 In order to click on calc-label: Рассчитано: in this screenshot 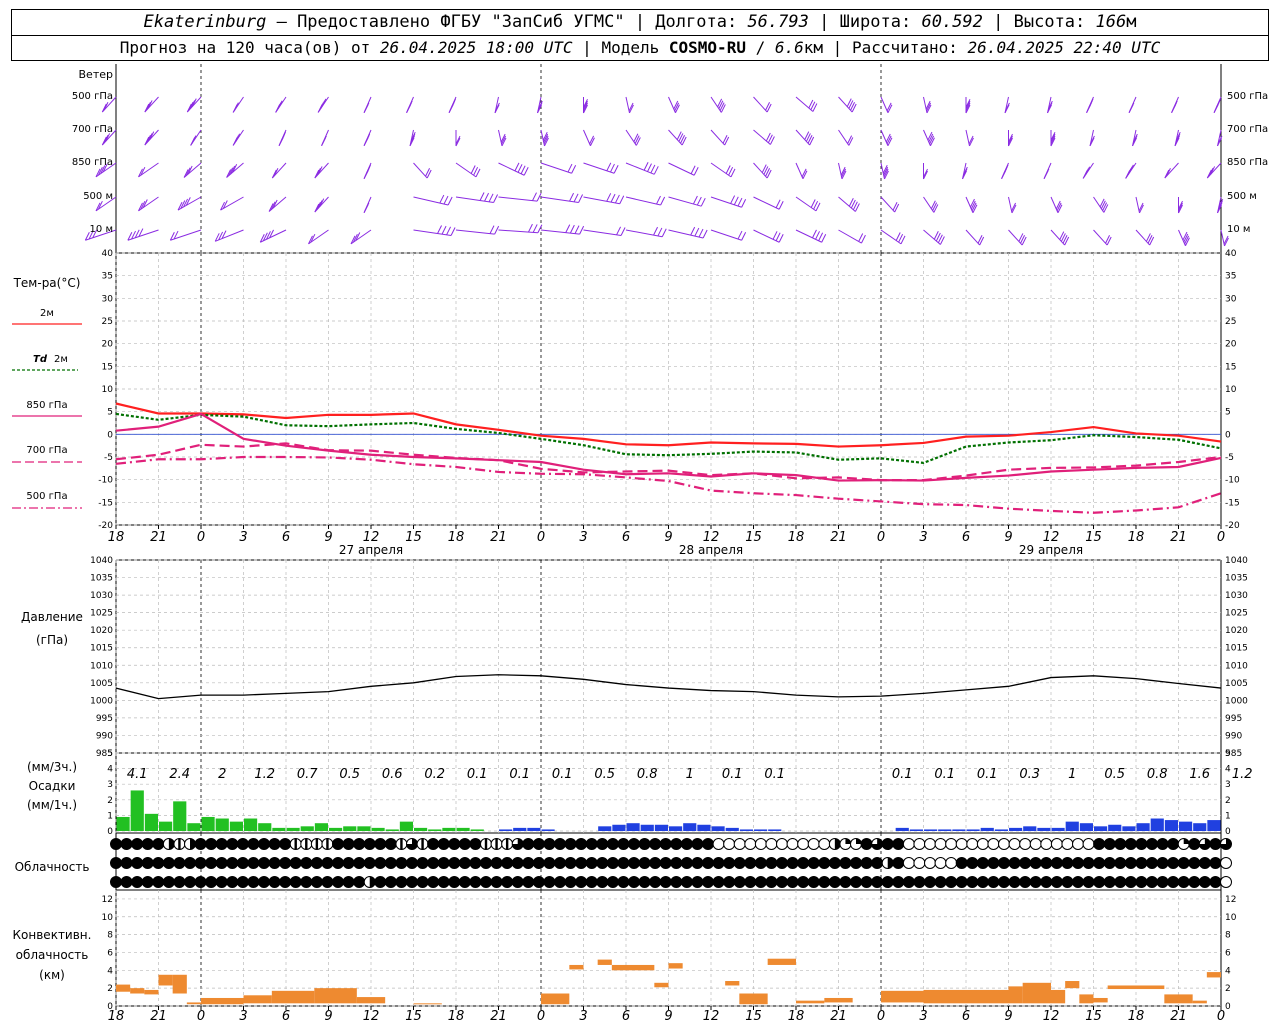, I will do `click(904, 47)`.